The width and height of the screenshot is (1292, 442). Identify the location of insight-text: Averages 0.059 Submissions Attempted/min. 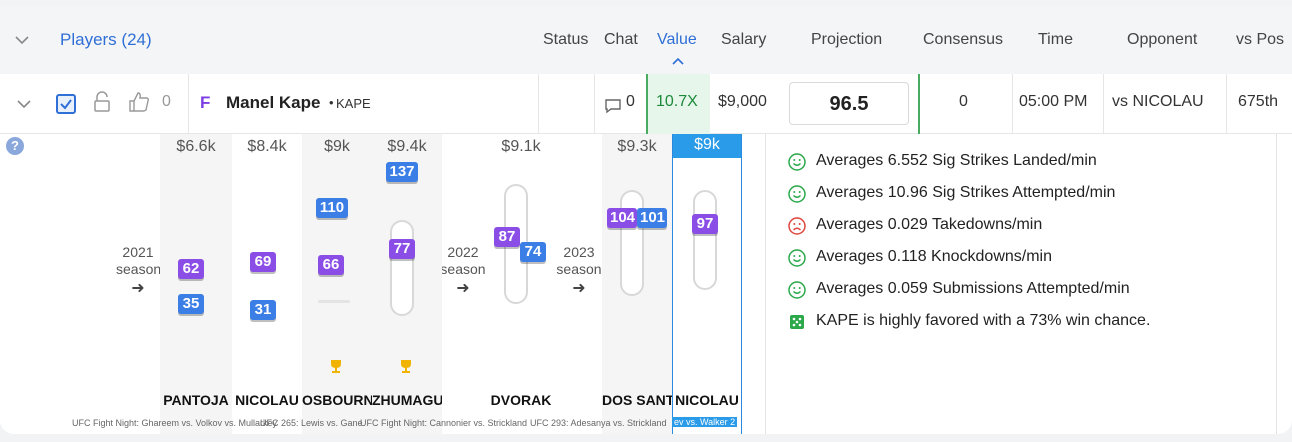
(973, 288).